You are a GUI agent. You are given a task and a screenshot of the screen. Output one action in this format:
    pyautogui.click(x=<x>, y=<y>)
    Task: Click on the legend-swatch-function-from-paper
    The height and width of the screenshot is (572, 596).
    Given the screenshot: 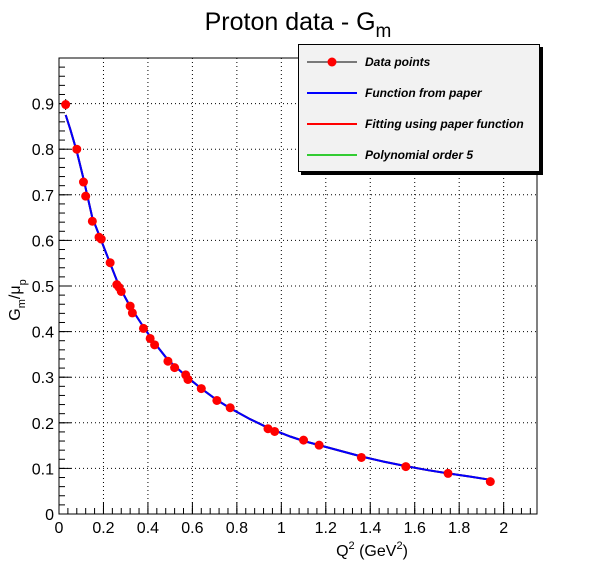 What is the action you would take?
    pyautogui.click(x=332, y=93)
    